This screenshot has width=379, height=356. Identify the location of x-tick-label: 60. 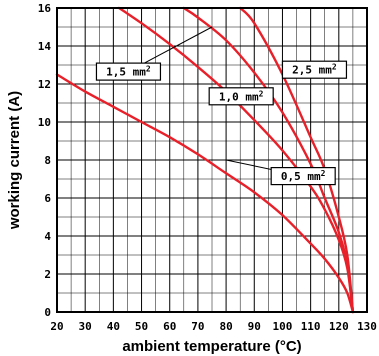
(169, 326).